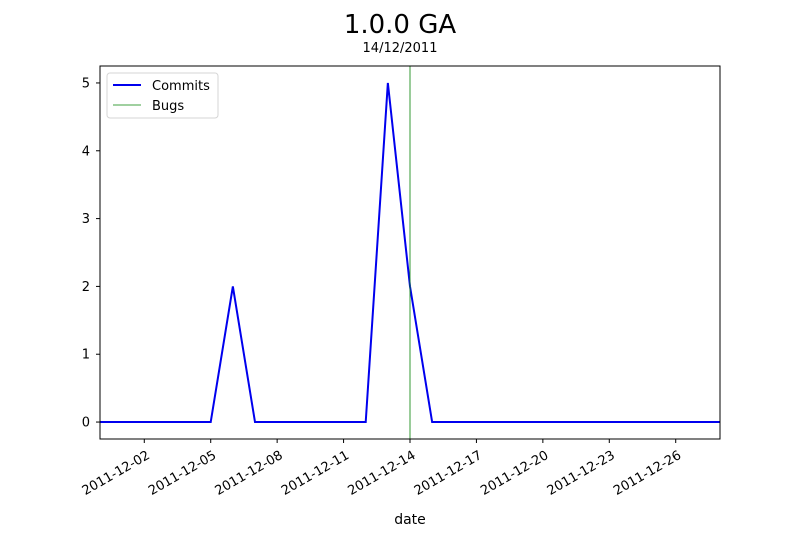 Image resolution: width=800 pixels, height=550 pixels. What do you see at coordinates (381, 473) in the screenshot?
I see `x-tick-label: 2011-12-14` at bounding box center [381, 473].